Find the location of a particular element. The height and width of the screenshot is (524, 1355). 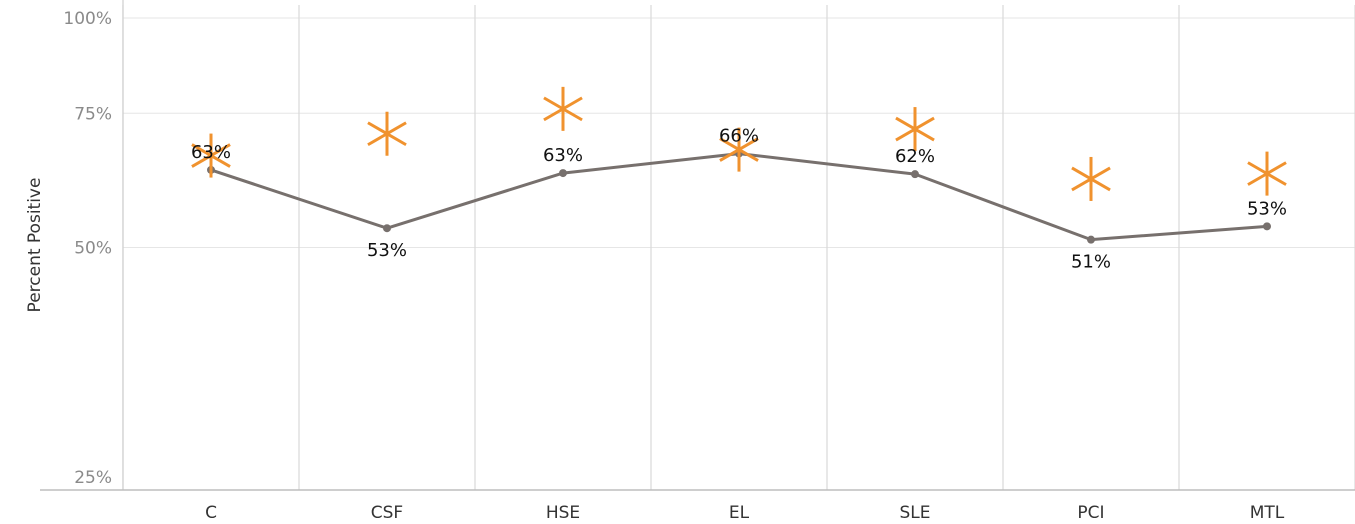

y-axis-ticks: 25% 50% 75% 100% is located at coordinates (87, 248).